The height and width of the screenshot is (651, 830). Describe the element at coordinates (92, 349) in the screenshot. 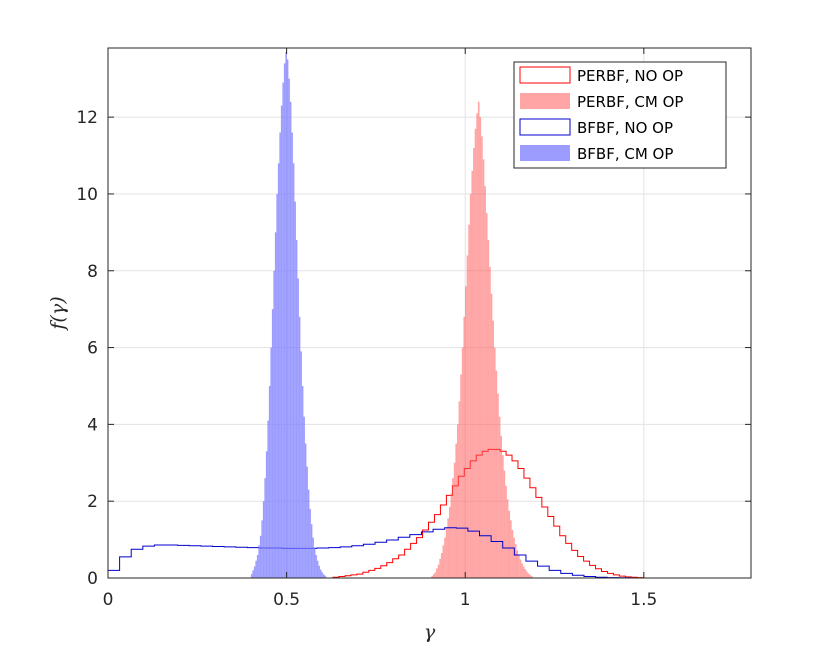

I see `y-tick-label: 6` at that location.